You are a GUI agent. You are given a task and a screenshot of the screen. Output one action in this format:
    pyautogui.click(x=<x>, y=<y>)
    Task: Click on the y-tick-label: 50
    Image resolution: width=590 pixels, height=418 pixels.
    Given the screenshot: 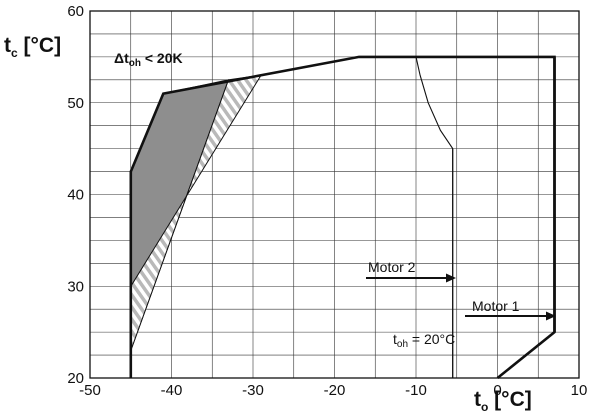 What is the action you would take?
    pyautogui.click(x=75, y=103)
    